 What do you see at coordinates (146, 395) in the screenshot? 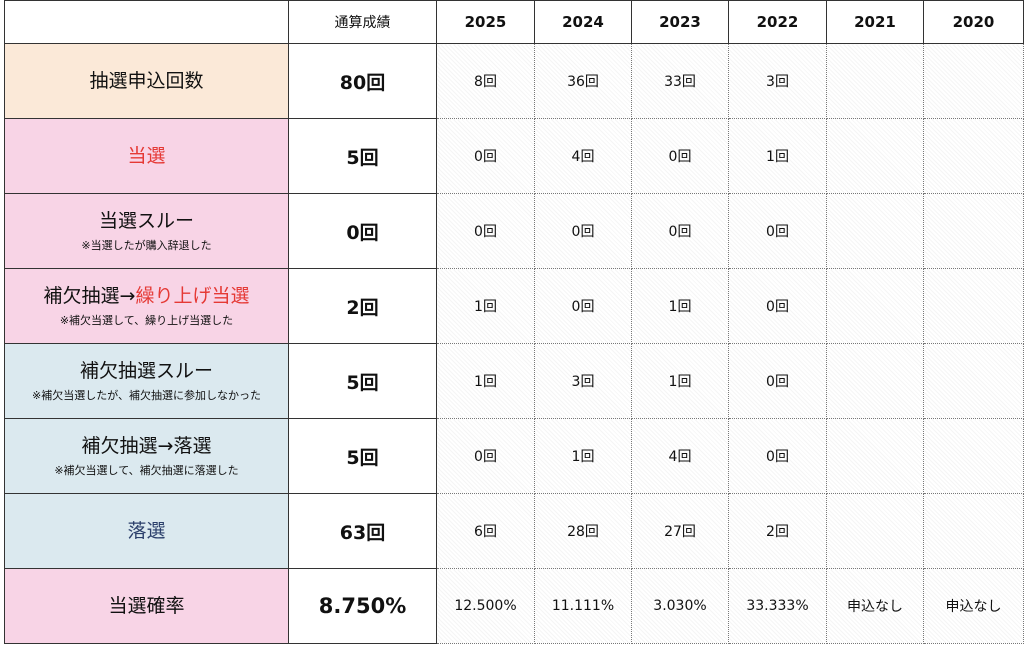
I see `row-note: ※補欠当選したが、補欠抽選に参加しなかった` at bounding box center [146, 395].